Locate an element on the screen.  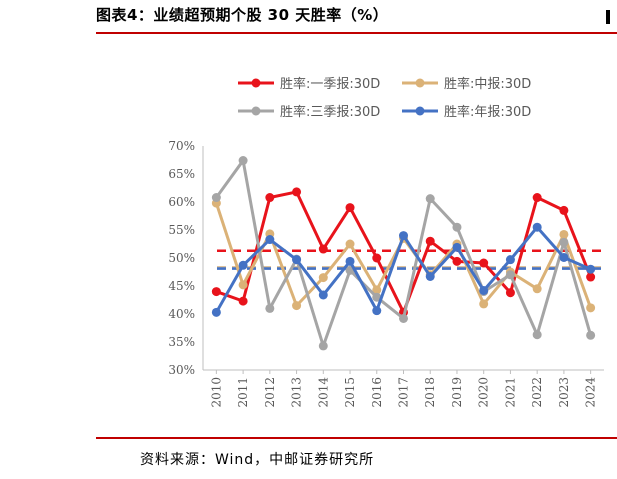
y-tick-label: 40% is located at coordinates (181, 314).